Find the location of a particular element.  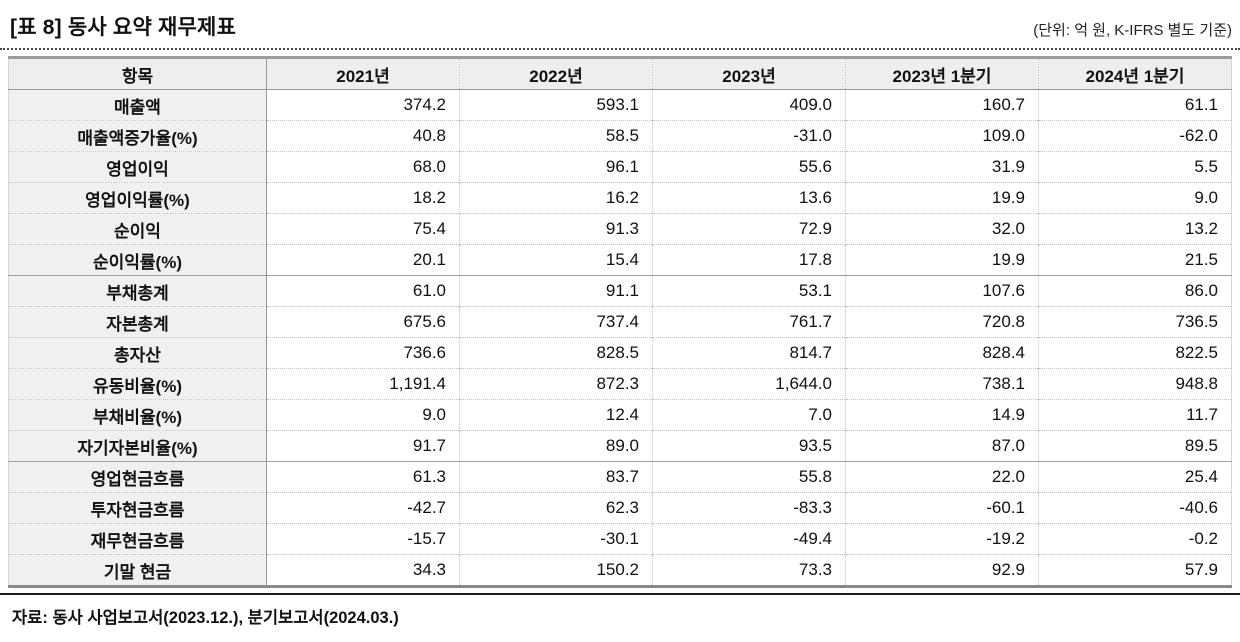

value-cell: 86.0 is located at coordinates (1135, 291).